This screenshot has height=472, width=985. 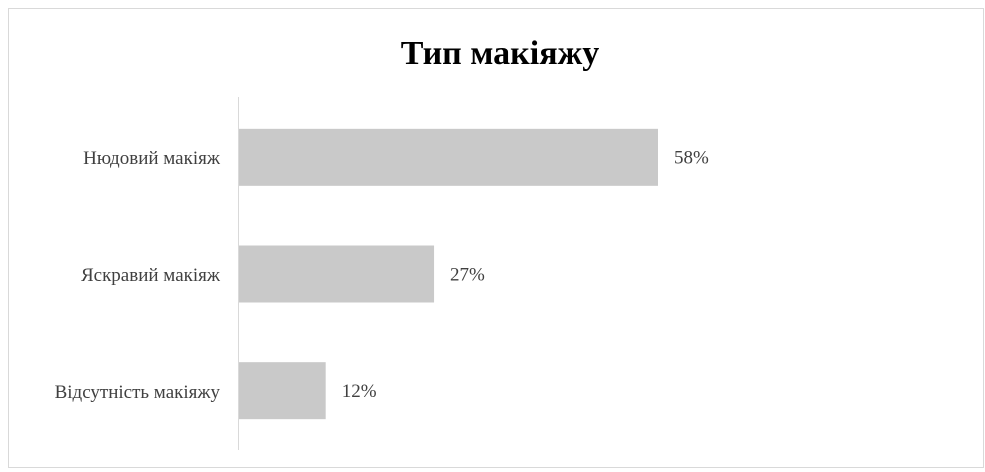 I want to click on category-label: Нюдовий макіяж, so click(x=151, y=159).